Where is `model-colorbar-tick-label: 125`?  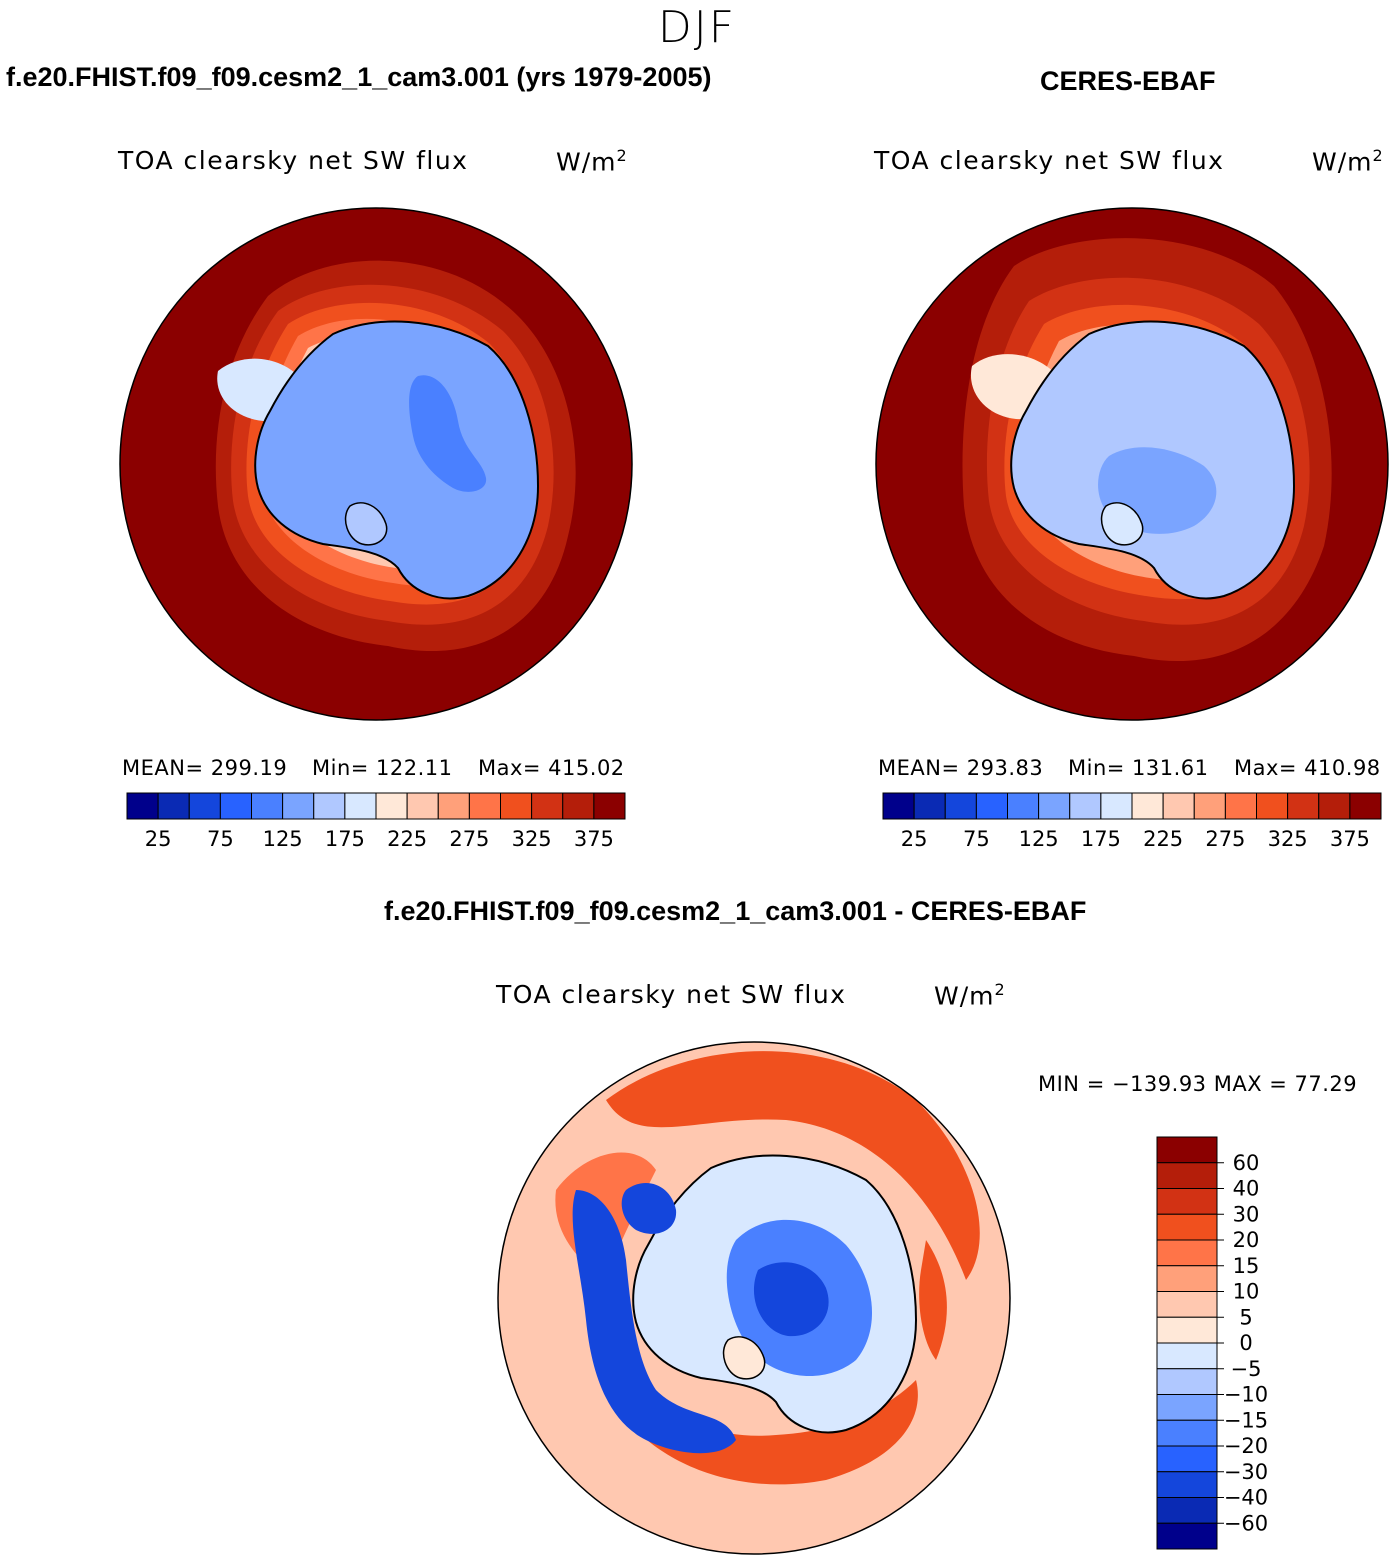
model-colorbar-tick-label: 125 is located at coordinates (283, 839).